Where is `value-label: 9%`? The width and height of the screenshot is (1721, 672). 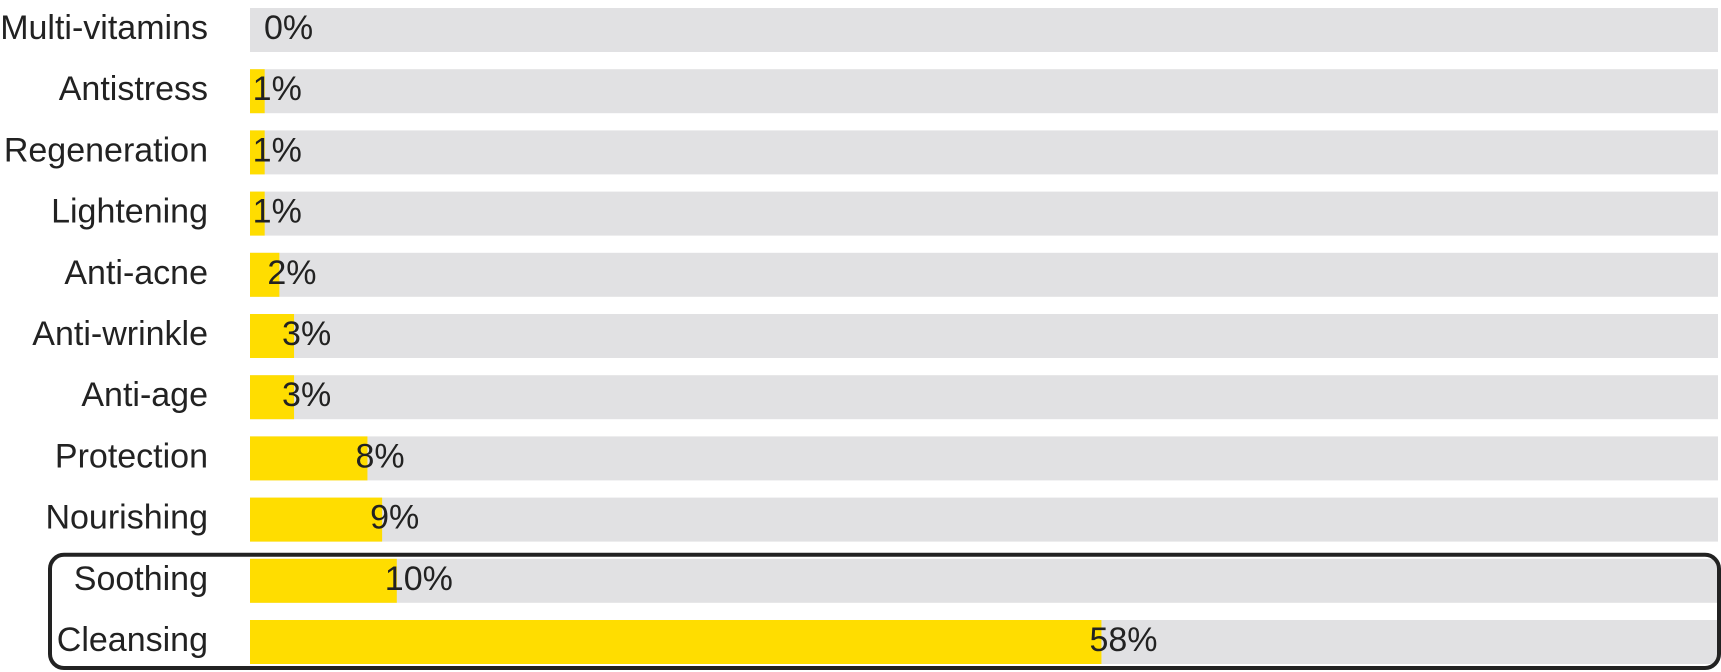 value-label: 9% is located at coordinates (394, 518).